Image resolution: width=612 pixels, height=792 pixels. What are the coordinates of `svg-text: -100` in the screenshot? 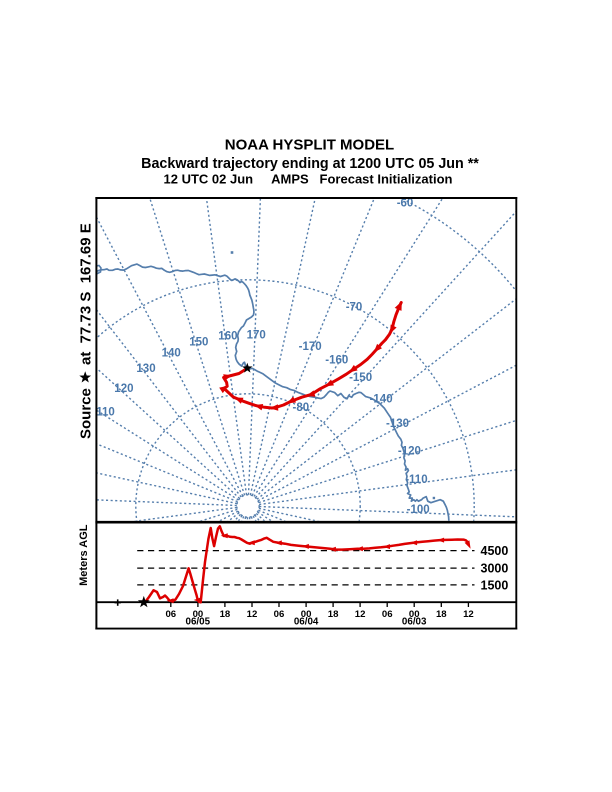 It's located at (418, 510).